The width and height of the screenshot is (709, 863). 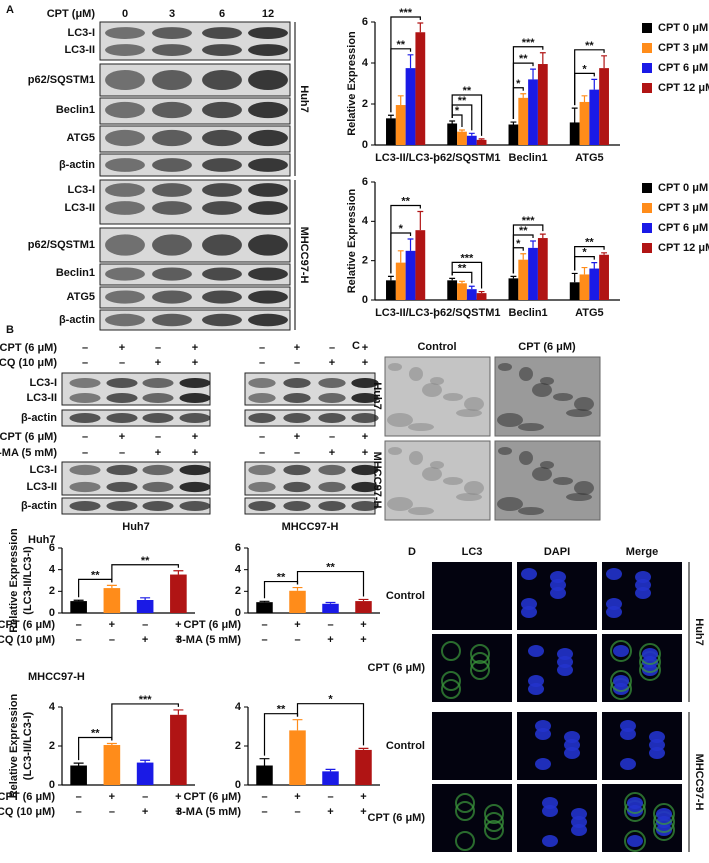 I want to click on y-tick-label: 6, so click(x=52, y=548).